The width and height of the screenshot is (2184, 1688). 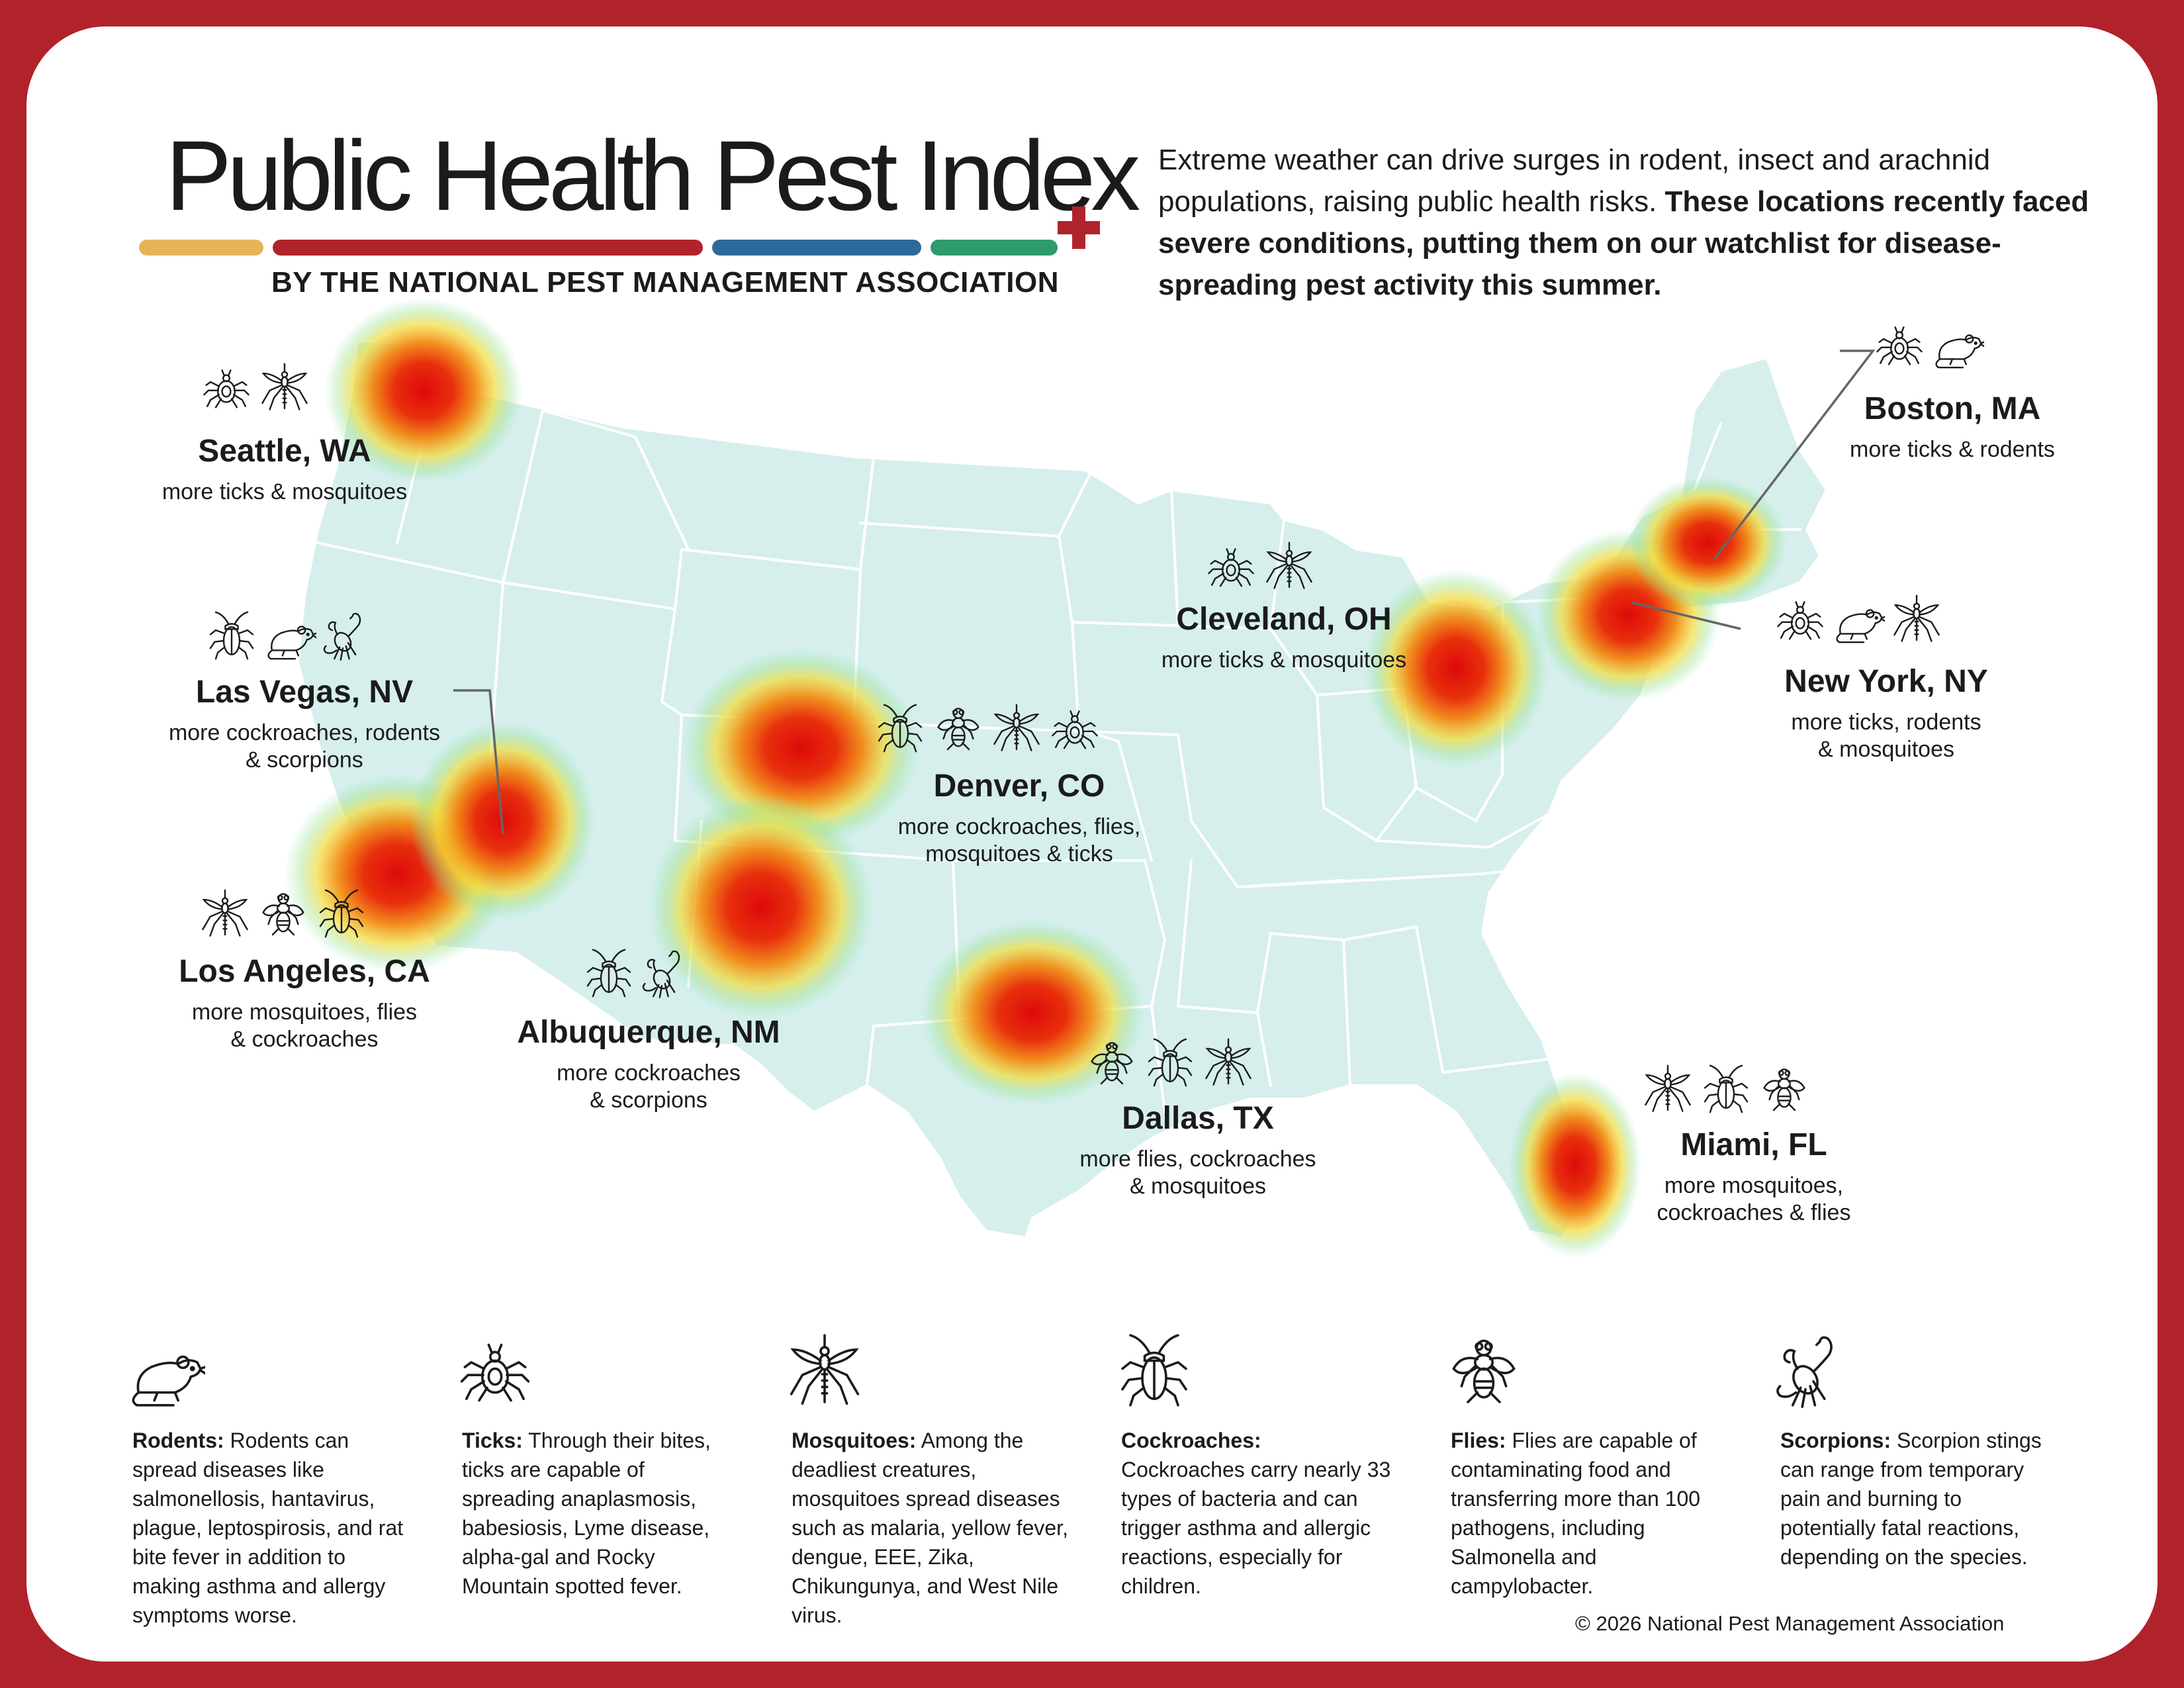 I want to click on leader-line-las-vegas, so click(x=478, y=762).